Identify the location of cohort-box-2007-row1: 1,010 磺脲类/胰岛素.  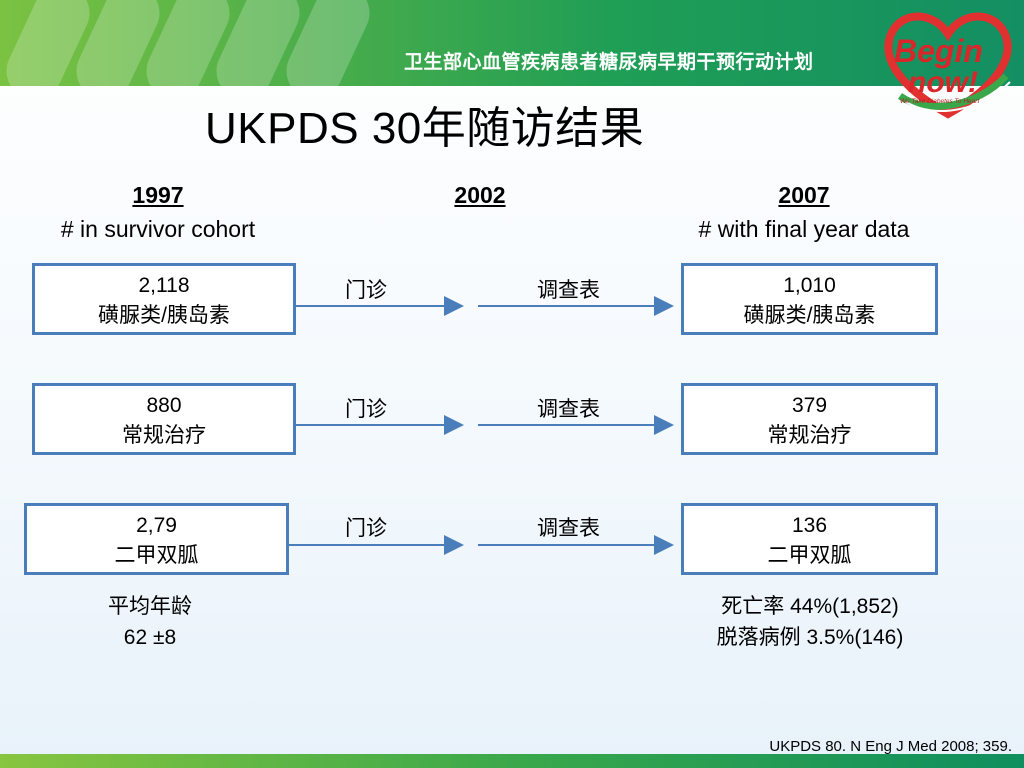
(809, 299).